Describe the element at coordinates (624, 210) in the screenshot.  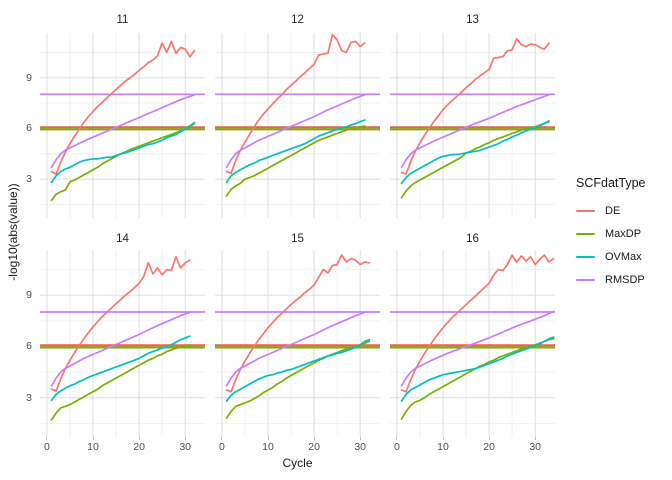
I see `legend-entry-de: DE` at that location.